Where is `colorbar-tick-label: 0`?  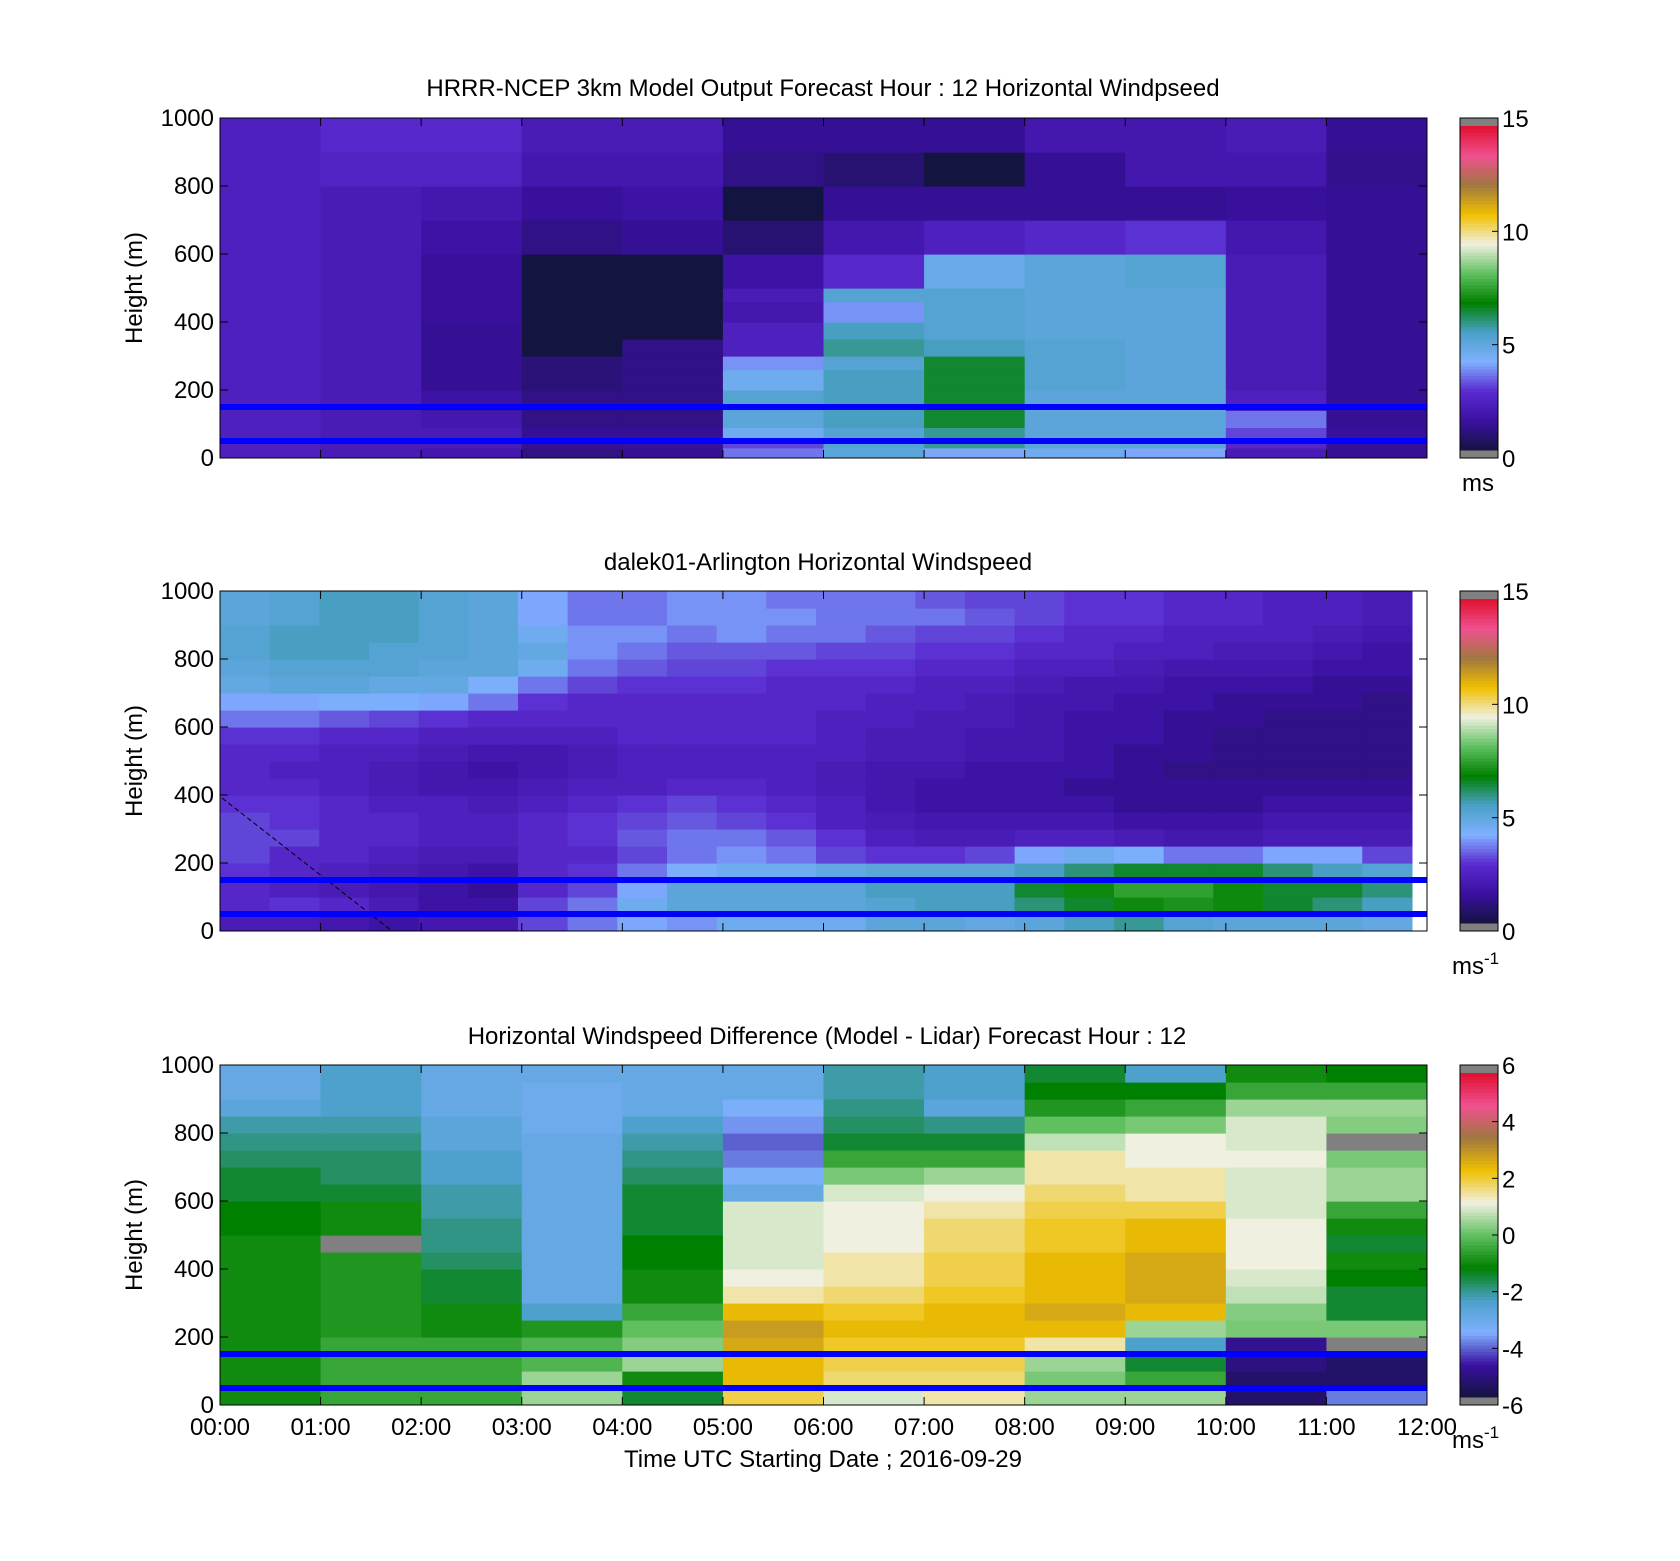 colorbar-tick-label: 0 is located at coordinates (1508, 932).